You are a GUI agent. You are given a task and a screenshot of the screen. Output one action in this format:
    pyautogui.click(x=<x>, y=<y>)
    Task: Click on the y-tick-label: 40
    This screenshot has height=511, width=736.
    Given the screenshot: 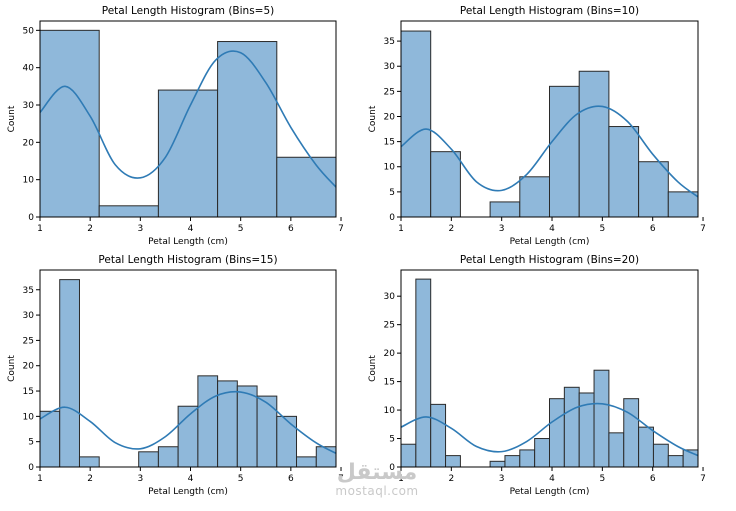 What is the action you would take?
    pyautogui.click(x=29, y=69)
    